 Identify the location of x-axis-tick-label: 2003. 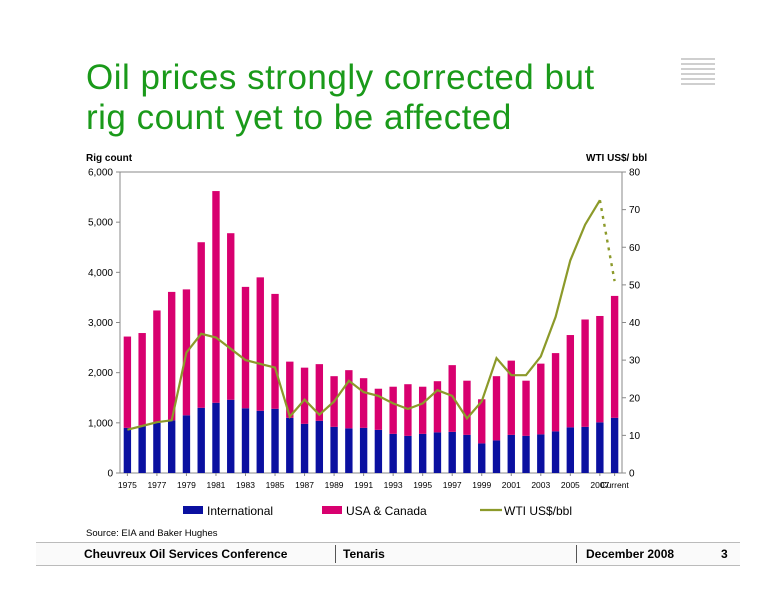
(540, 485).